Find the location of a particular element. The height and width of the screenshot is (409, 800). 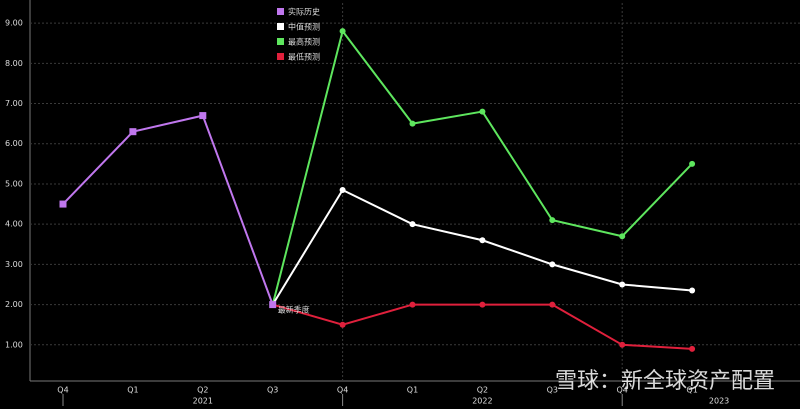

year-label: 2022 is located at coordinates (482, 401).